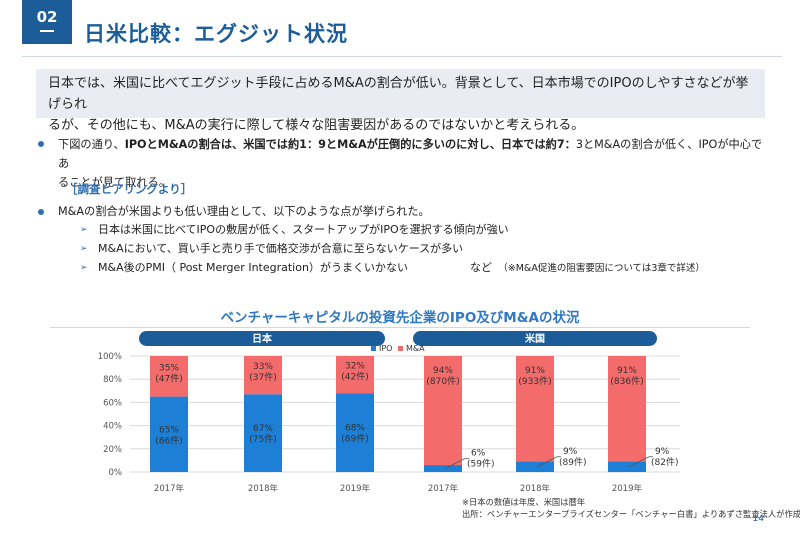  I want to click on data-label-ipo-count: (75件), so click(262, 439).